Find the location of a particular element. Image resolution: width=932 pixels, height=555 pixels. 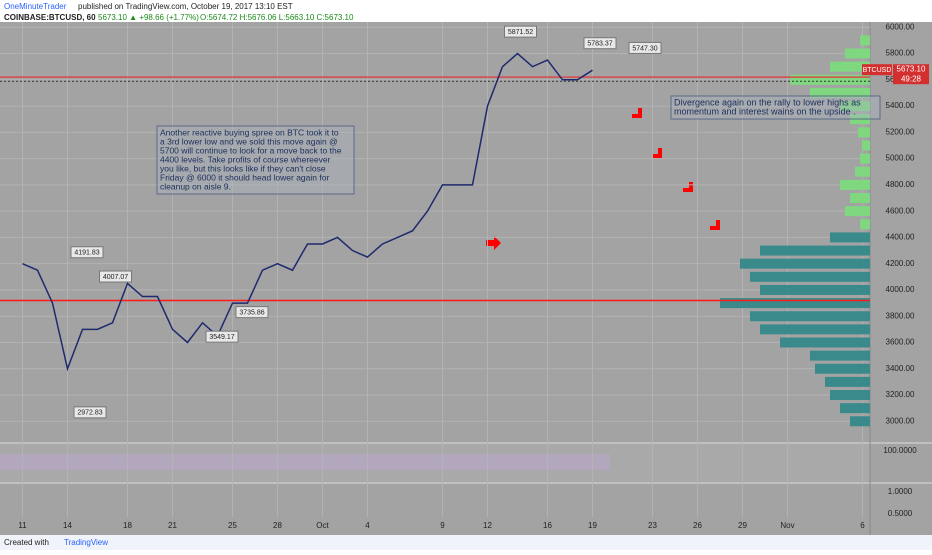

y-tick-label: 5000.00 is located at coordinates (900, 158).